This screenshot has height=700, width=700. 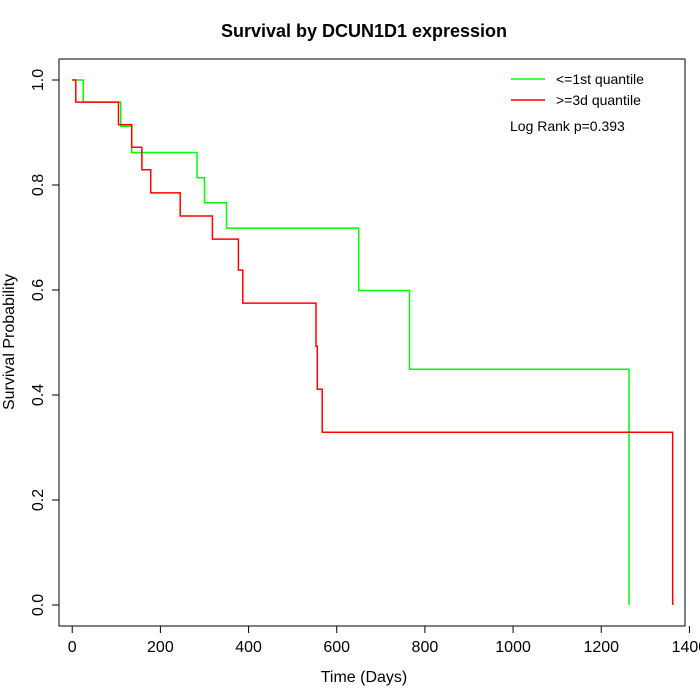 What do you see at coordinates (72, 647) in the screenshot?
I see `x-tick-label: 0` at bounding box center [72, 647].